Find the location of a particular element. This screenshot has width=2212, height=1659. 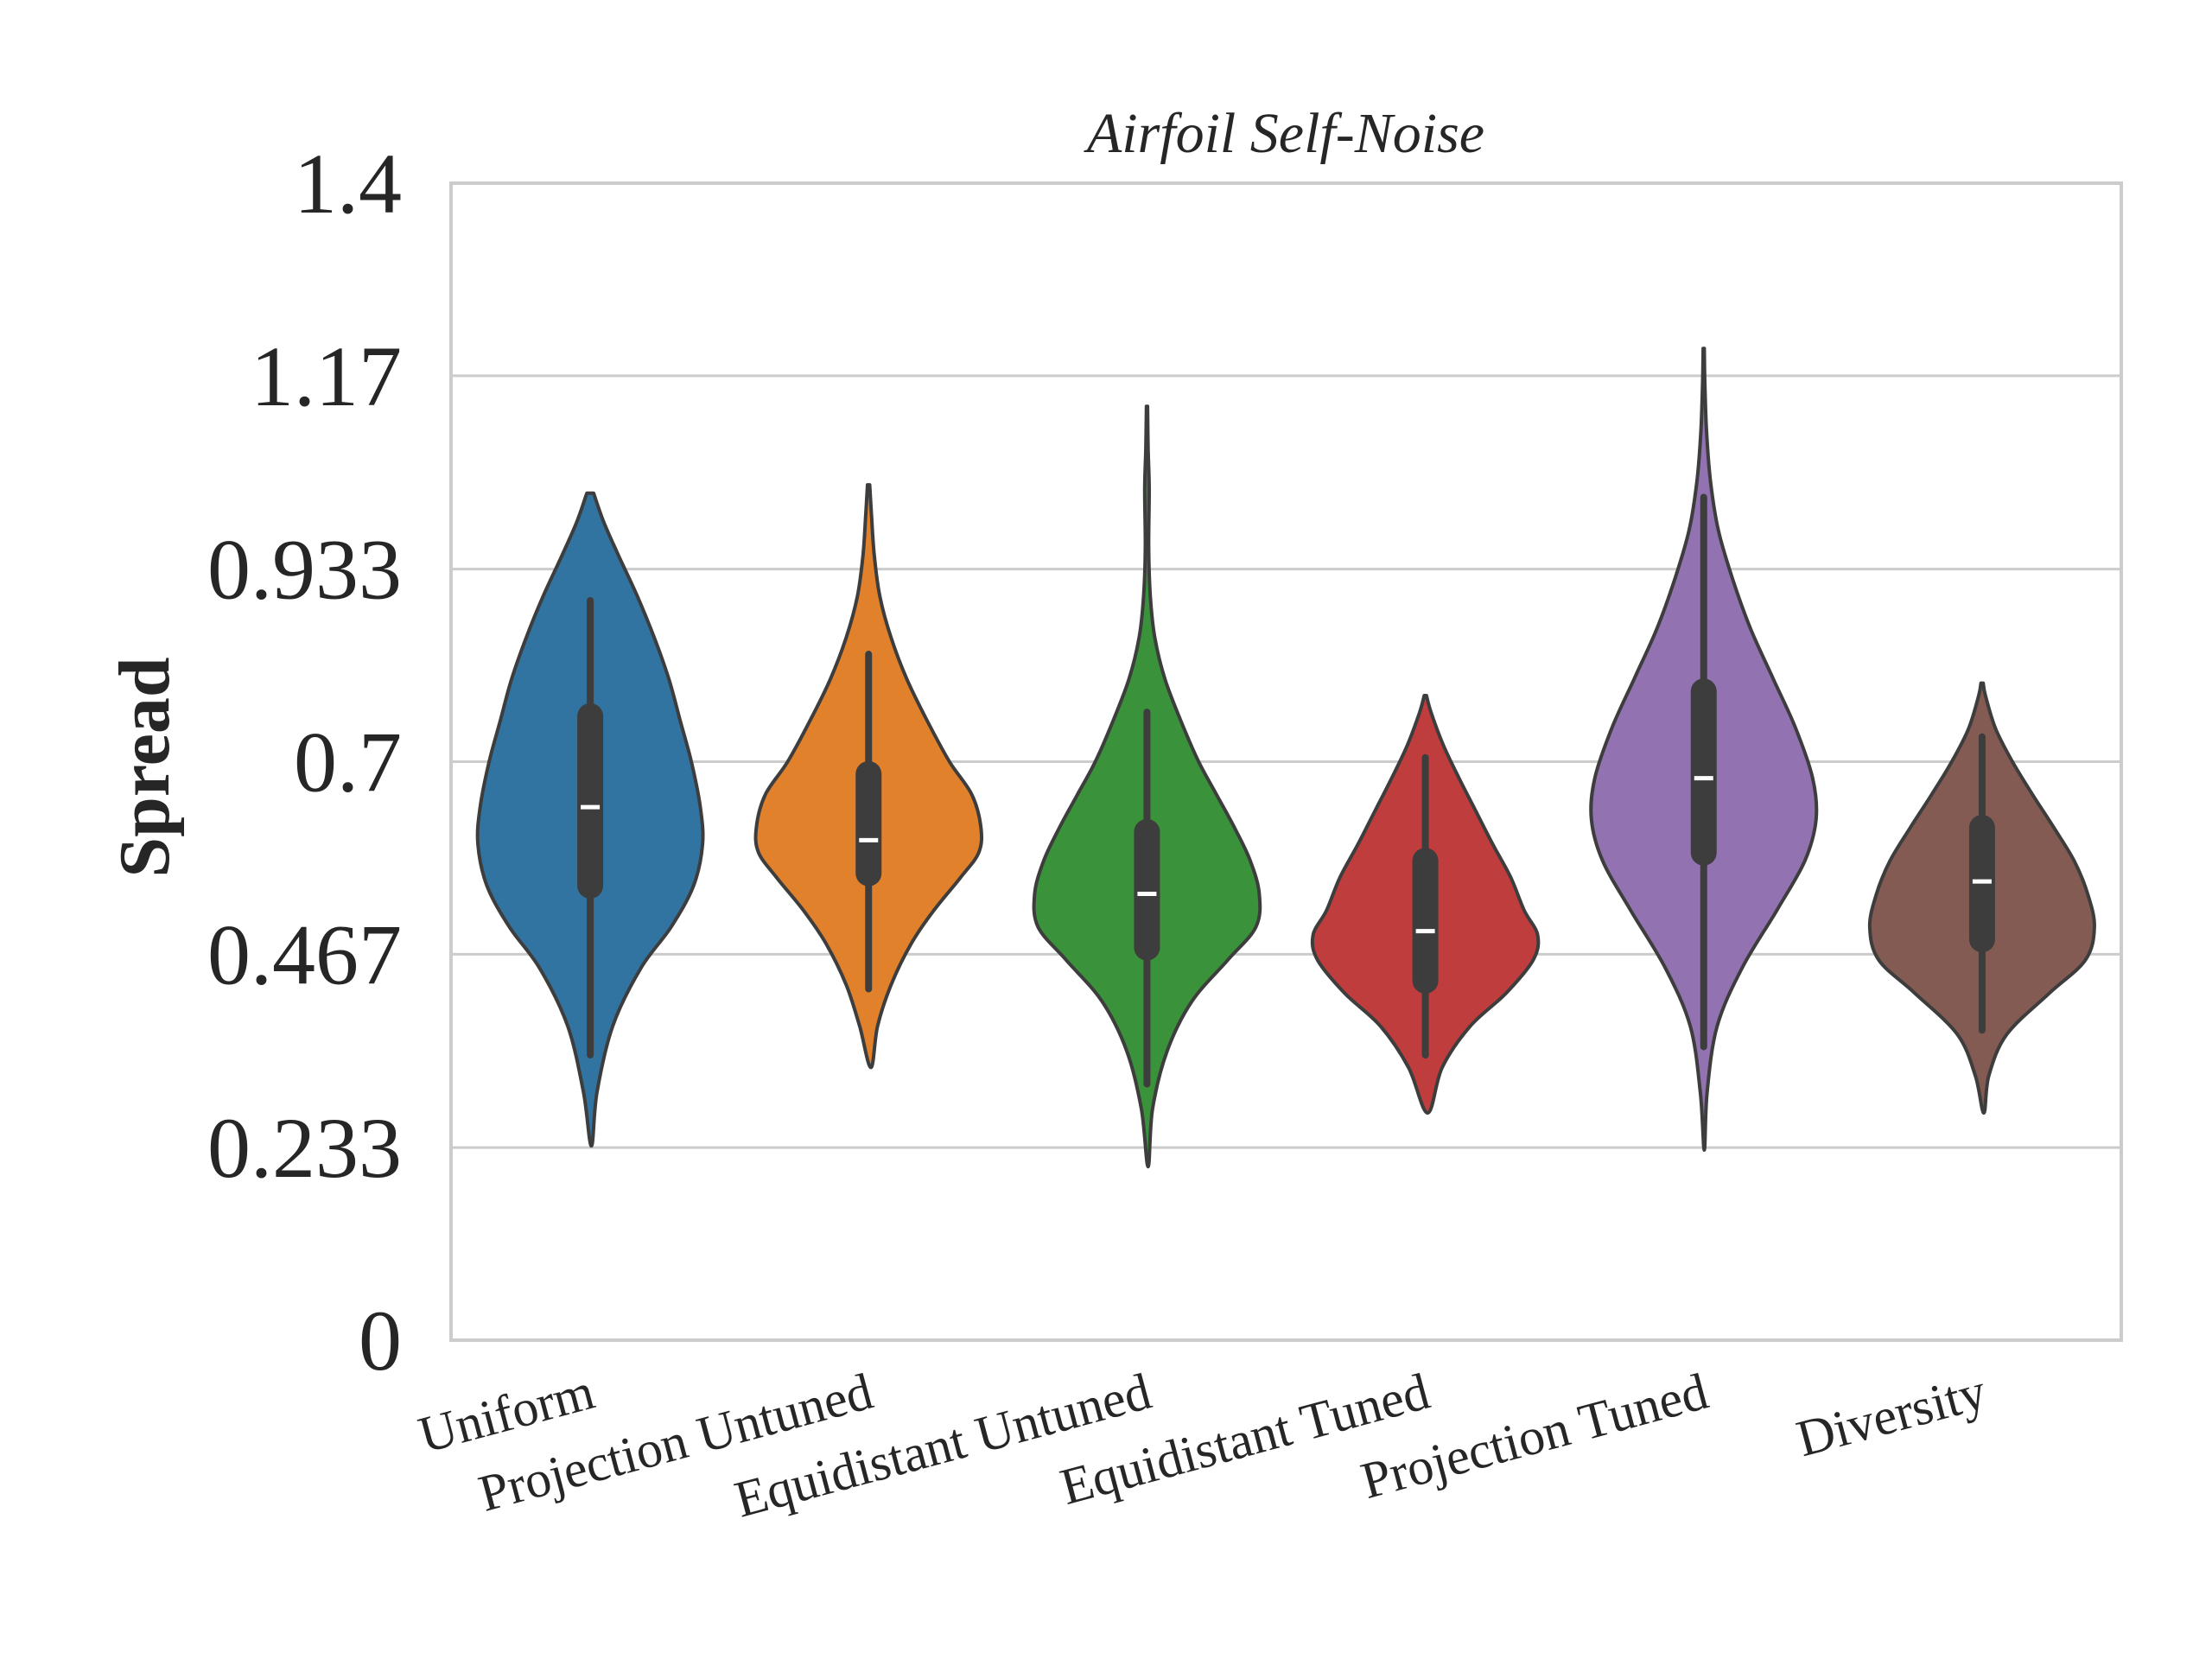

y-tick-label: 1.17 is located at coordinates (326, 376).